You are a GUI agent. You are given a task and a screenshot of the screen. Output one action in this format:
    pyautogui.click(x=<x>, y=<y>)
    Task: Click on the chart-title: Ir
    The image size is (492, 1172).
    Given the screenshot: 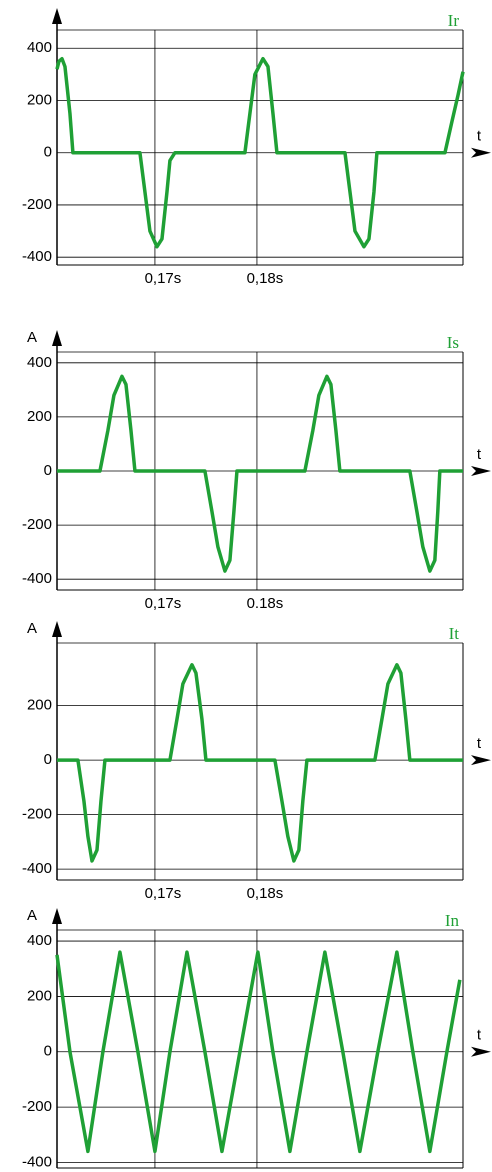 What is the action you would take?
    pyautogui.click(x=454, y=20)
    